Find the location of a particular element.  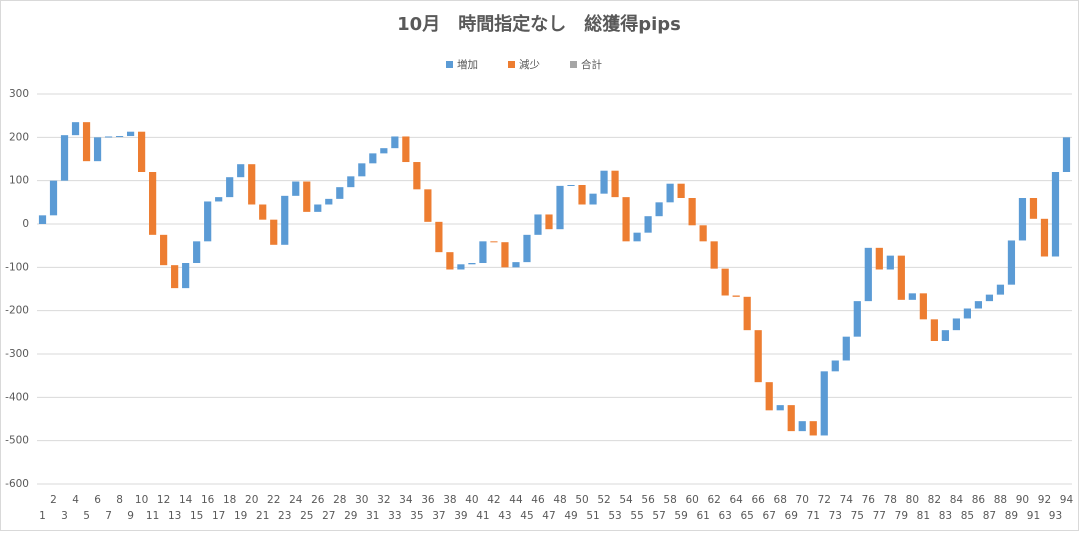

x-tick-label: 1 is located at coordinates (42, 516).